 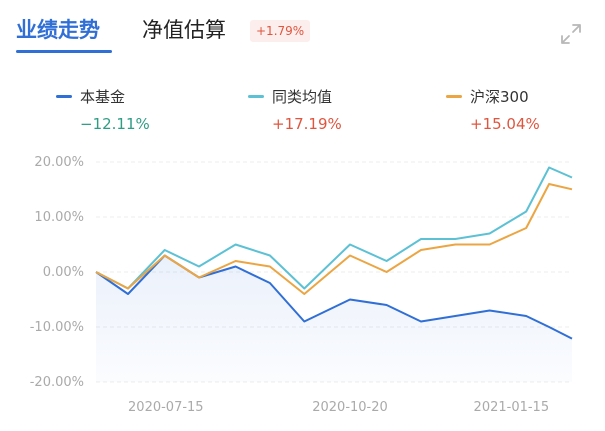 I want to click on y-tick-label: -20.00%, so click(x=57, y=382).